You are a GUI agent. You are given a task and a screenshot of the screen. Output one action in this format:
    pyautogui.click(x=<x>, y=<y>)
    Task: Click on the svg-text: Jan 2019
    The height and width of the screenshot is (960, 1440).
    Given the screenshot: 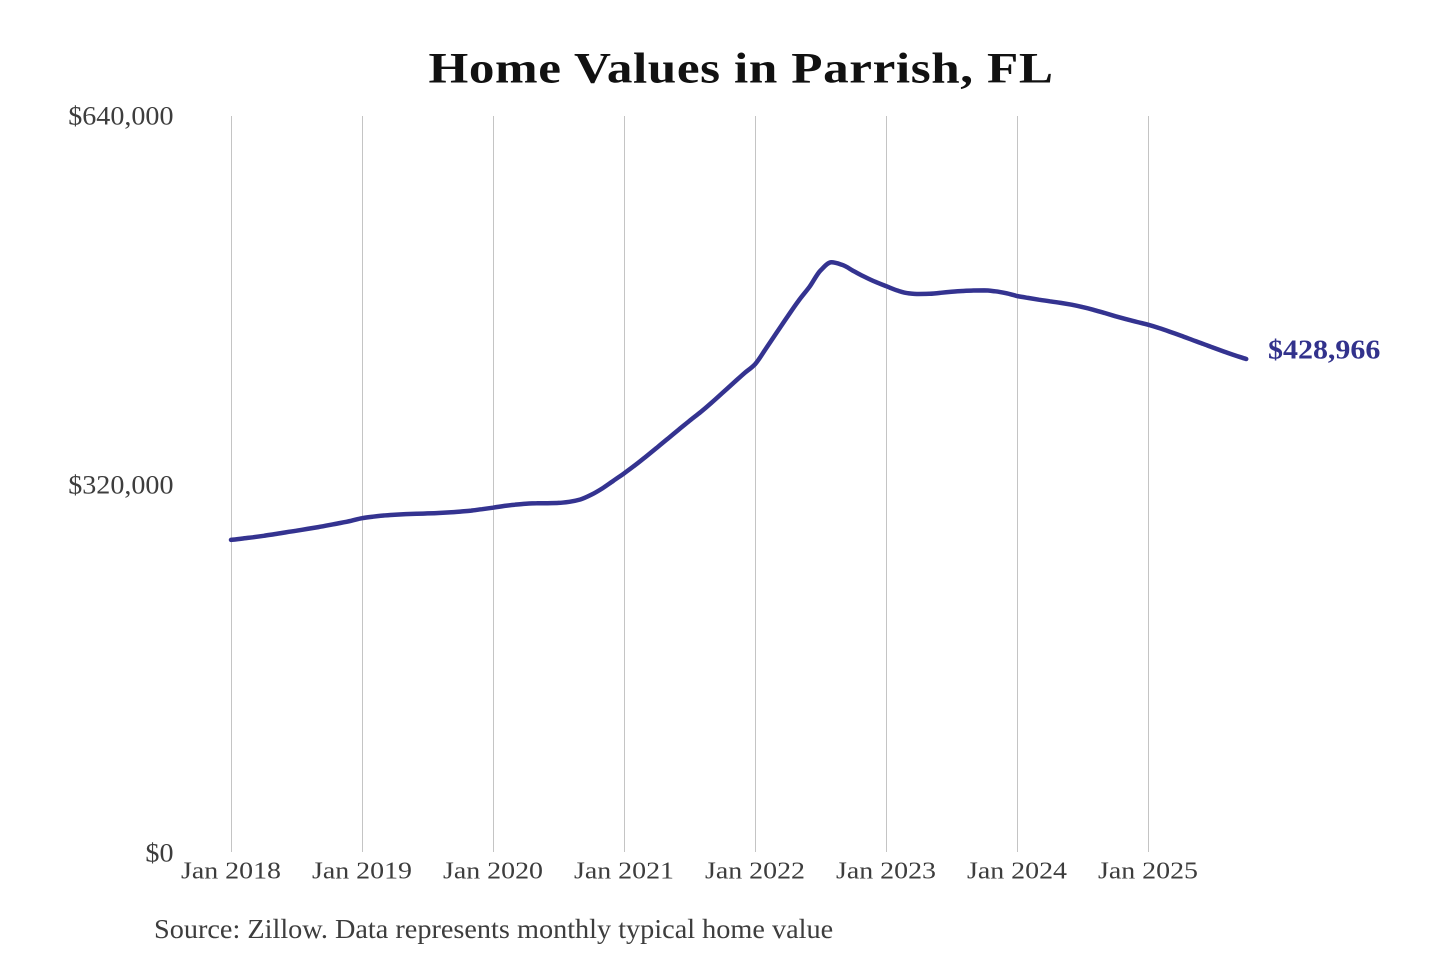 What is the action you would take?
    pyautogui.click(x=362, y=870)
    